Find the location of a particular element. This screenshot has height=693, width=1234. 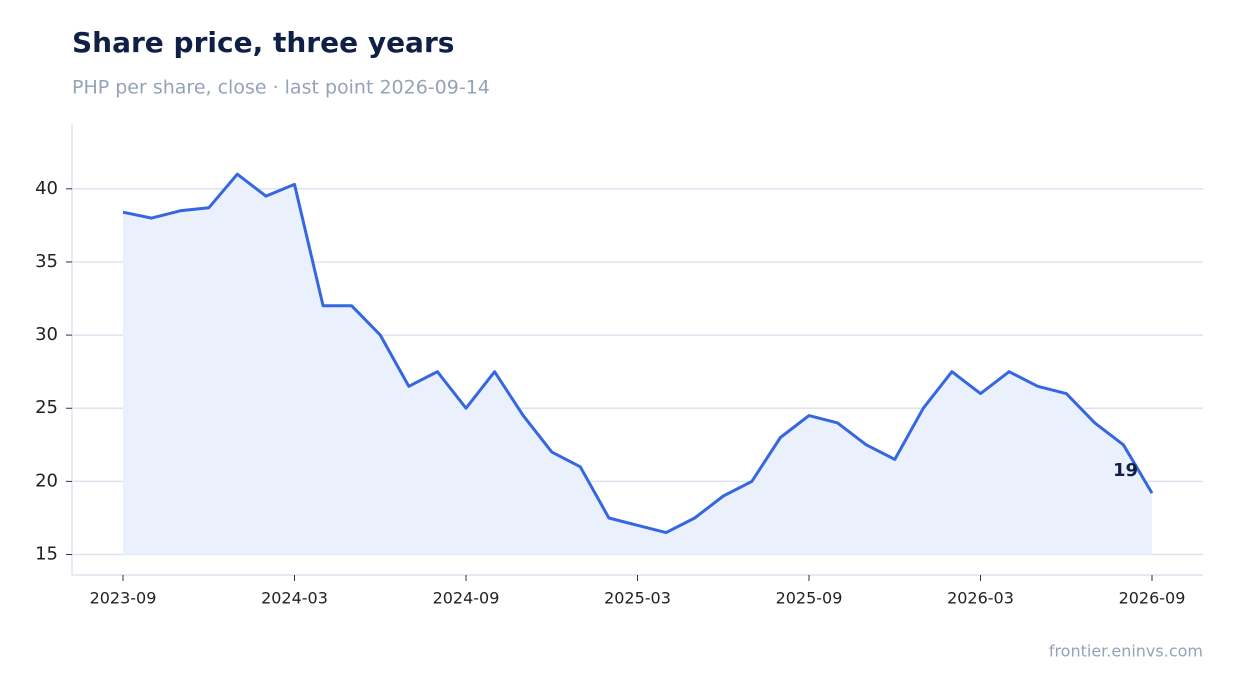

source-note: frontier.eninvs.com is located at coordinates (1126, 651).